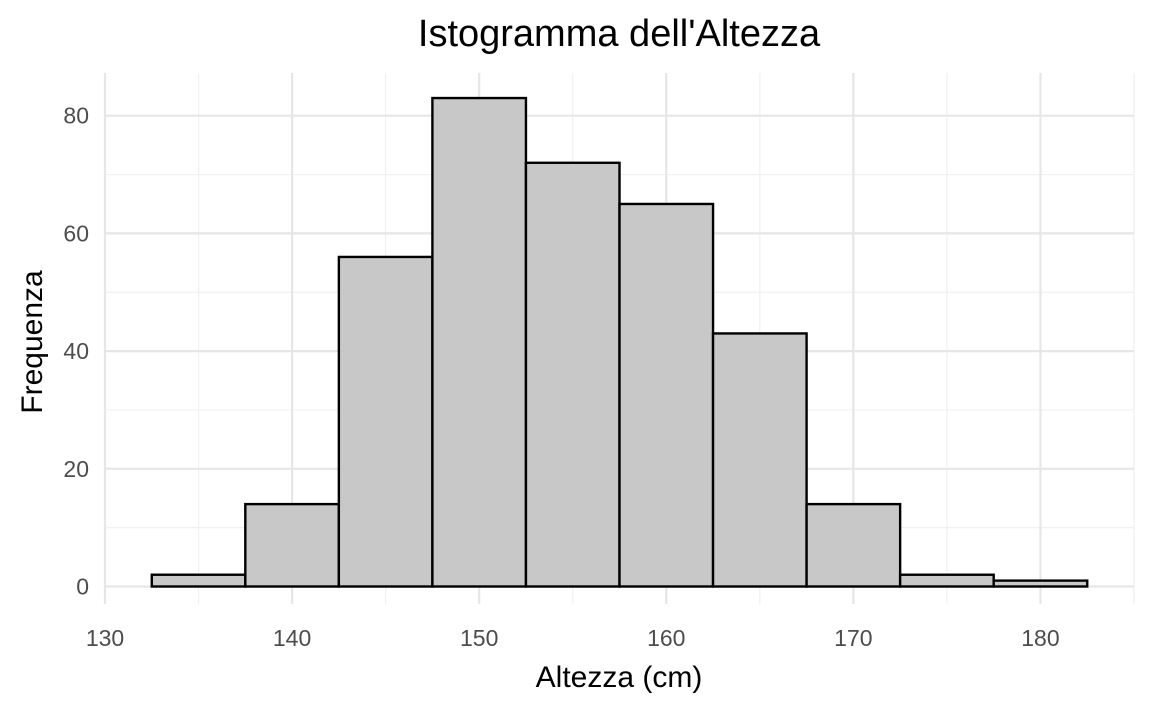  I want to click on x-tick-label: 130, so click(105, 638).